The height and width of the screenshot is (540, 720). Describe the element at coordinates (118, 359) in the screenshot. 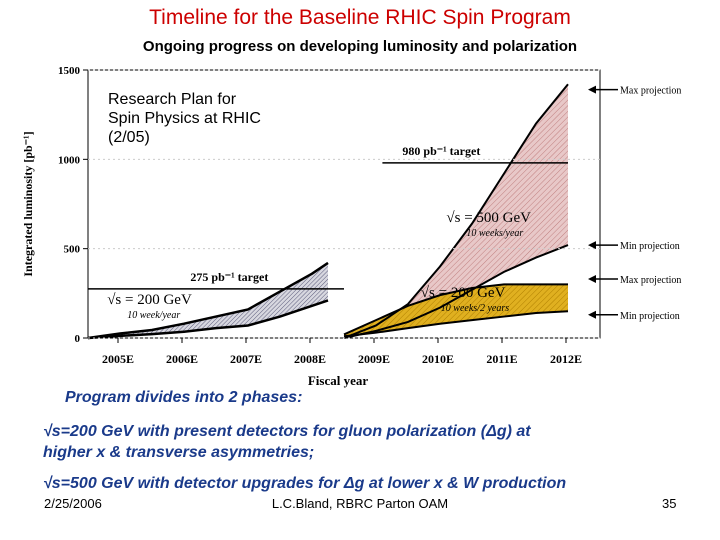

I see `x-tick-label: 2005E` at that location.